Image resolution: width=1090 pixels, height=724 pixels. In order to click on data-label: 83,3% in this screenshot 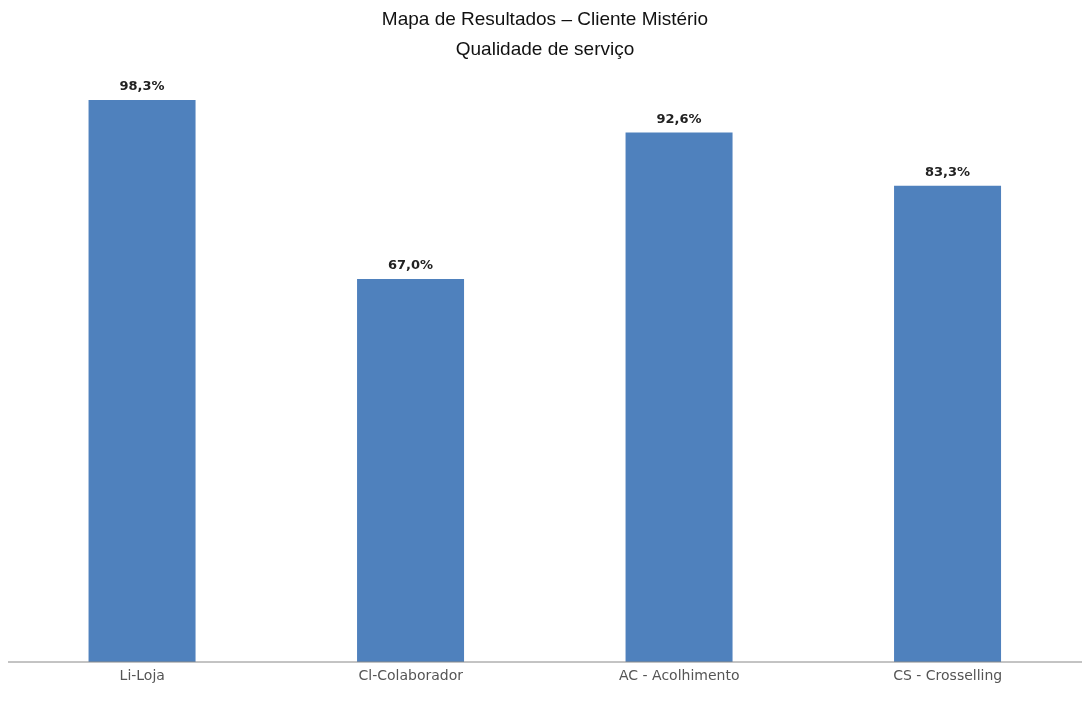, I will do `click(948, 171)`.